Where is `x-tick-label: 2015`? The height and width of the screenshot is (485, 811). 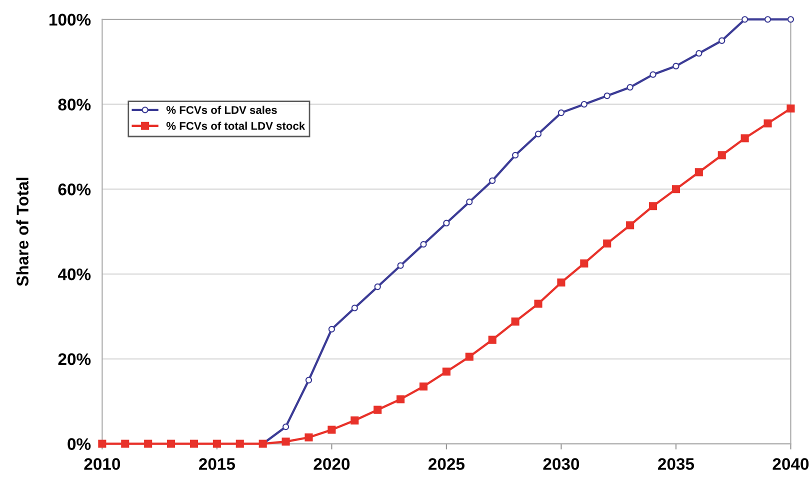
x-tick-label: 2015 is located at coordinates (217, 464).